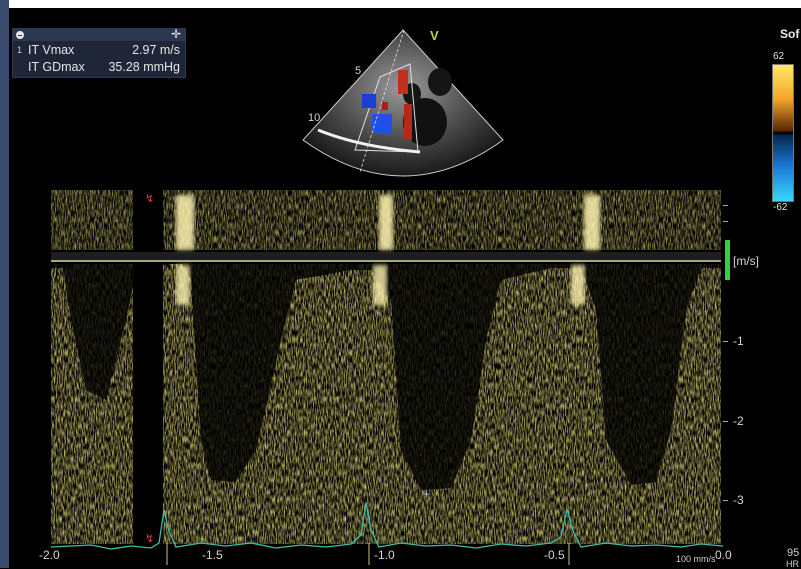 This screenshot has width=801, height=569. I want to click on header-right-label: Sof, so click(790, 34).